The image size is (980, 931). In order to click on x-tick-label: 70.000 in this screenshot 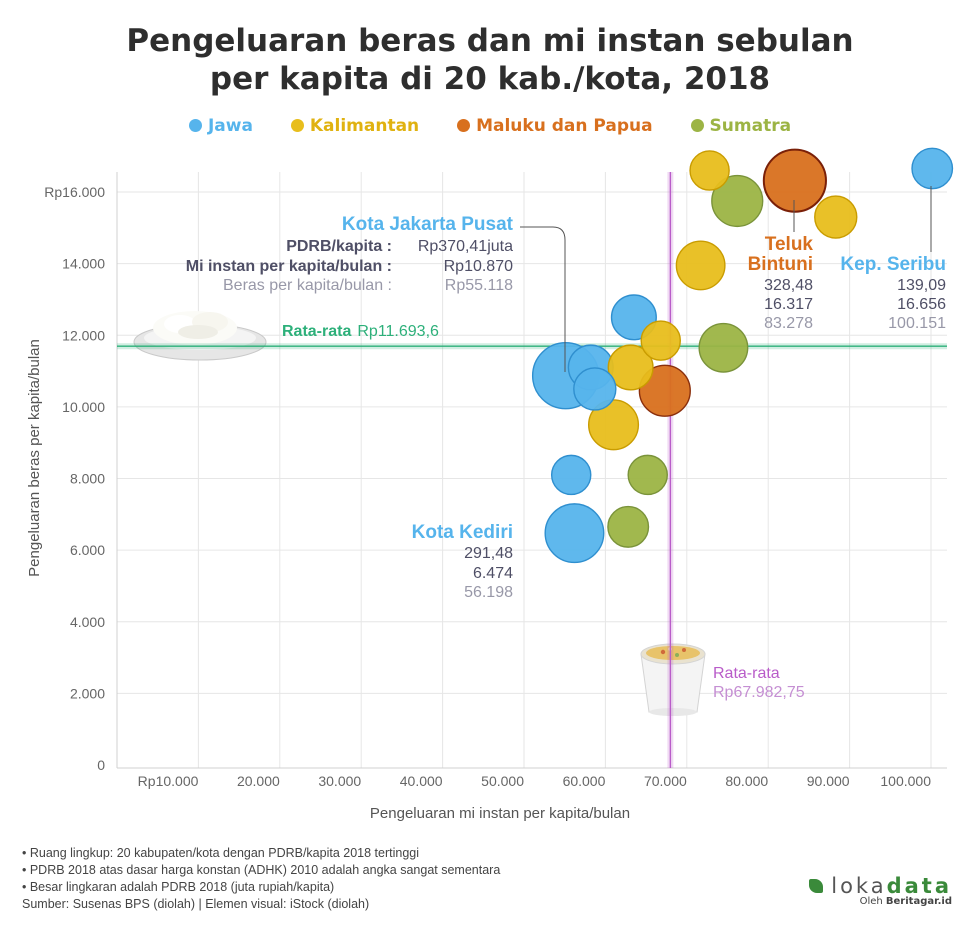, I will do `click(665, 781)`.